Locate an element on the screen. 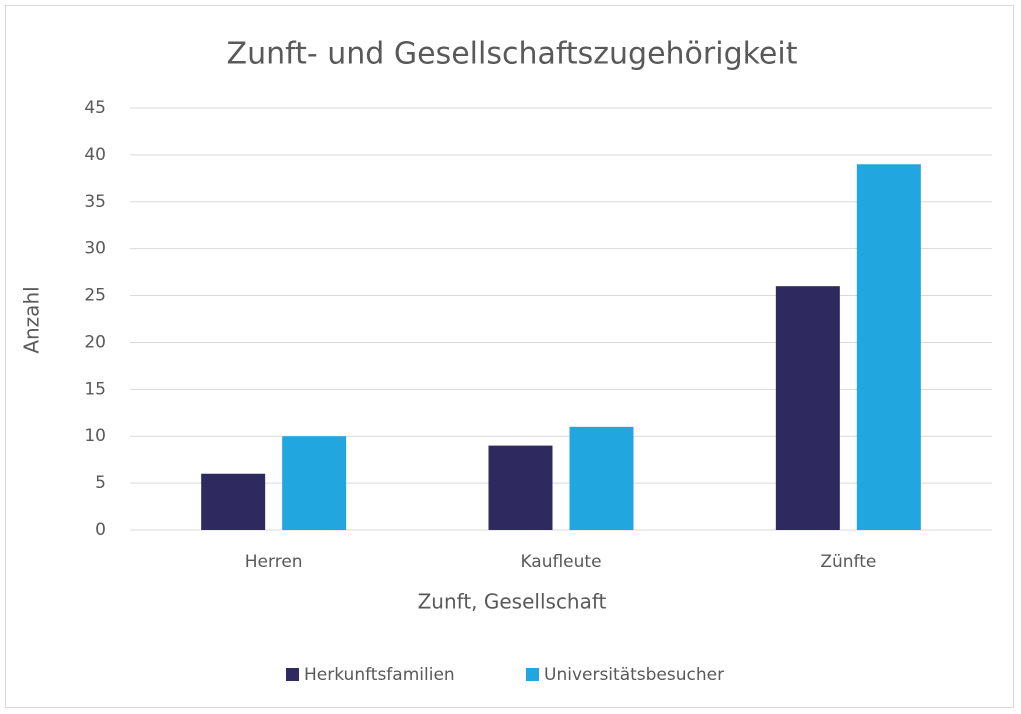  y-axis-label: Anzahl is located at coordinates (32, 319).